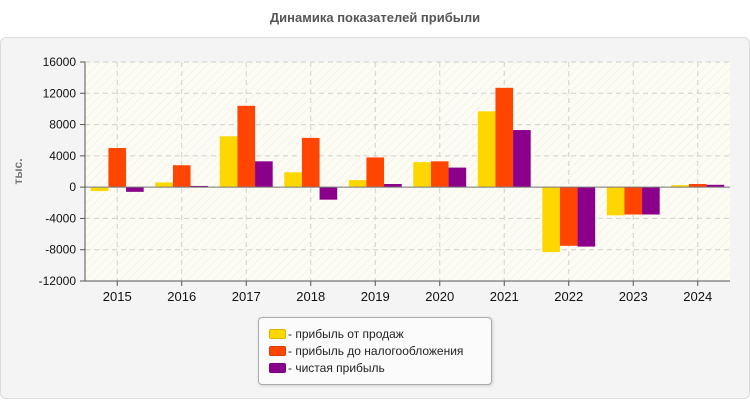  I want to click on x-tick-label: 2018, so click(310, 296).